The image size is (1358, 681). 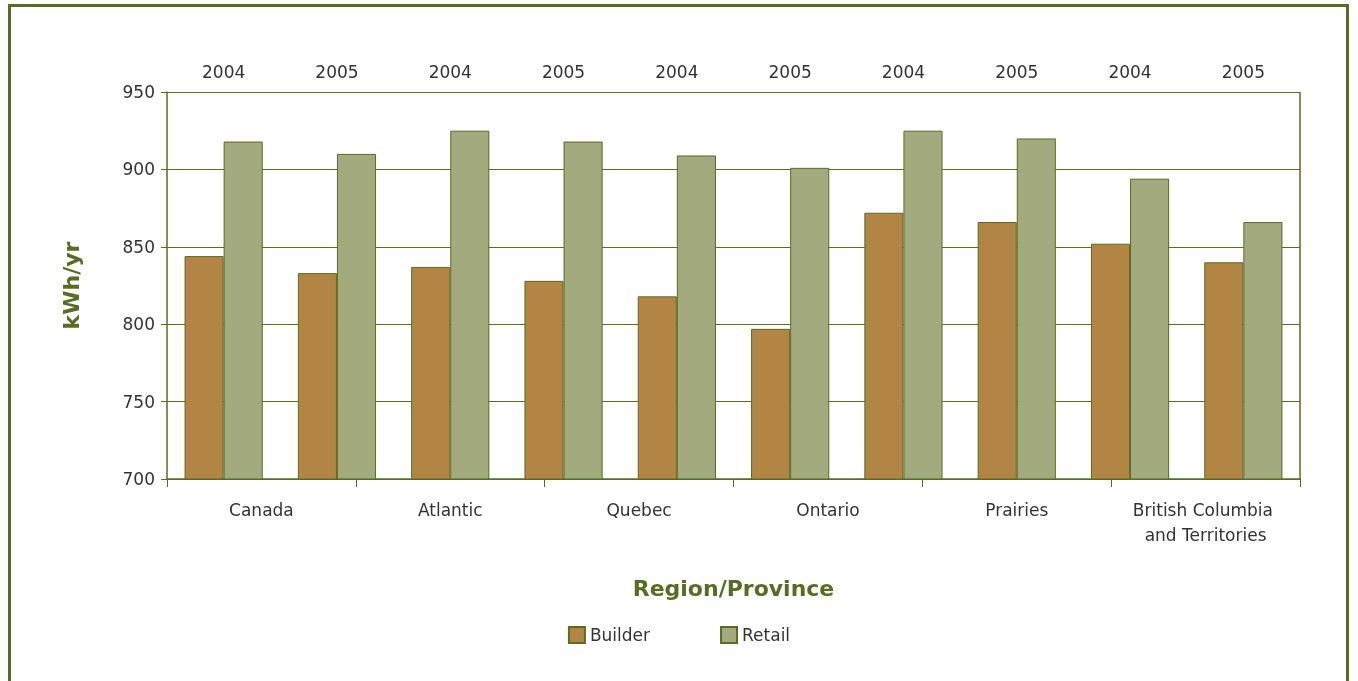 I want to click on y-tick-label: 900, so click(x=138, y=169).